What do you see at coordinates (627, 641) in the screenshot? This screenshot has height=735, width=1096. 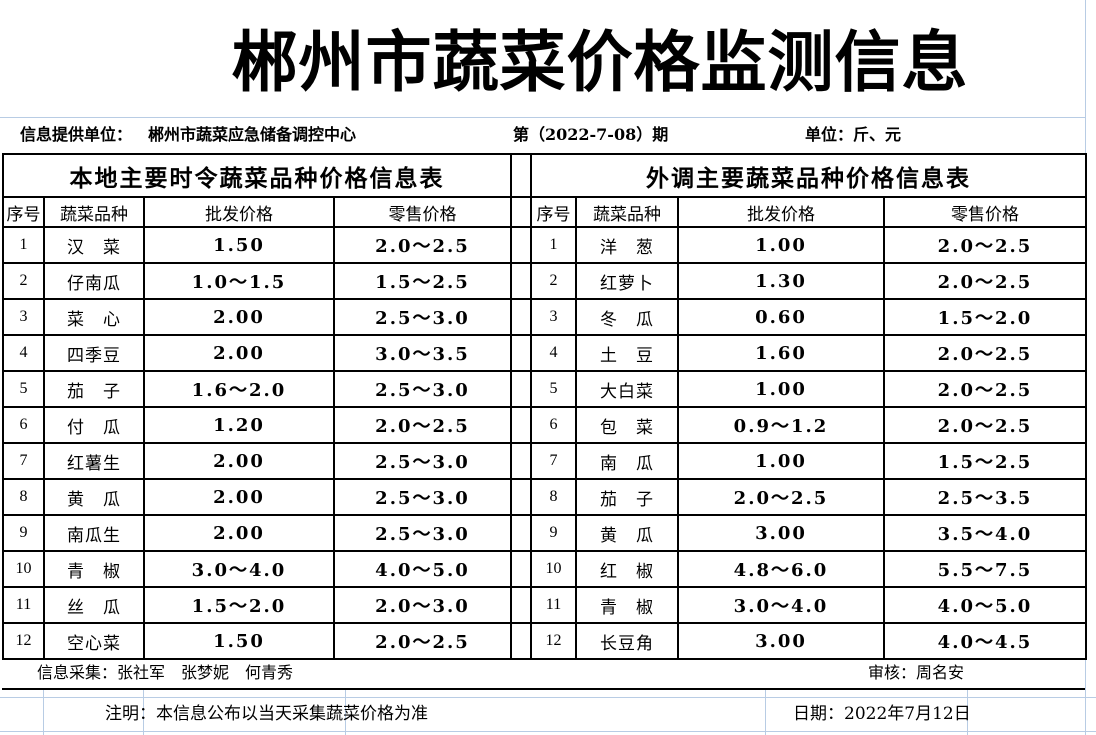 I see `cell-name: 长豆角` at bounding box center [627, 641].